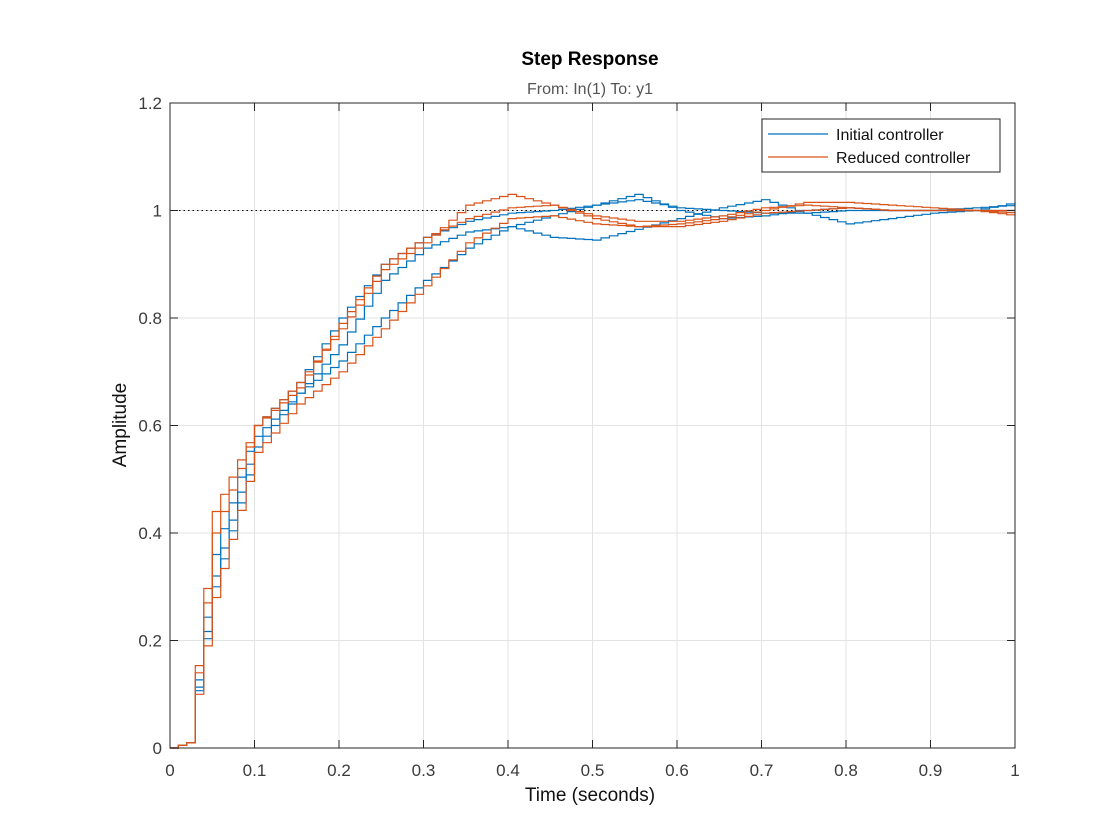 This screenshot has width=1120, height=840. Describe the element at coordinates (508, 770) in the screenshot. I see `x-tick-label: 0.4` at that location.